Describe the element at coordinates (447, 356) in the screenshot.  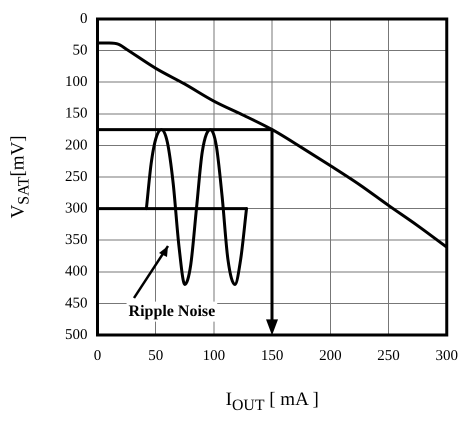
I see `x-tick-label: 300` at that location.